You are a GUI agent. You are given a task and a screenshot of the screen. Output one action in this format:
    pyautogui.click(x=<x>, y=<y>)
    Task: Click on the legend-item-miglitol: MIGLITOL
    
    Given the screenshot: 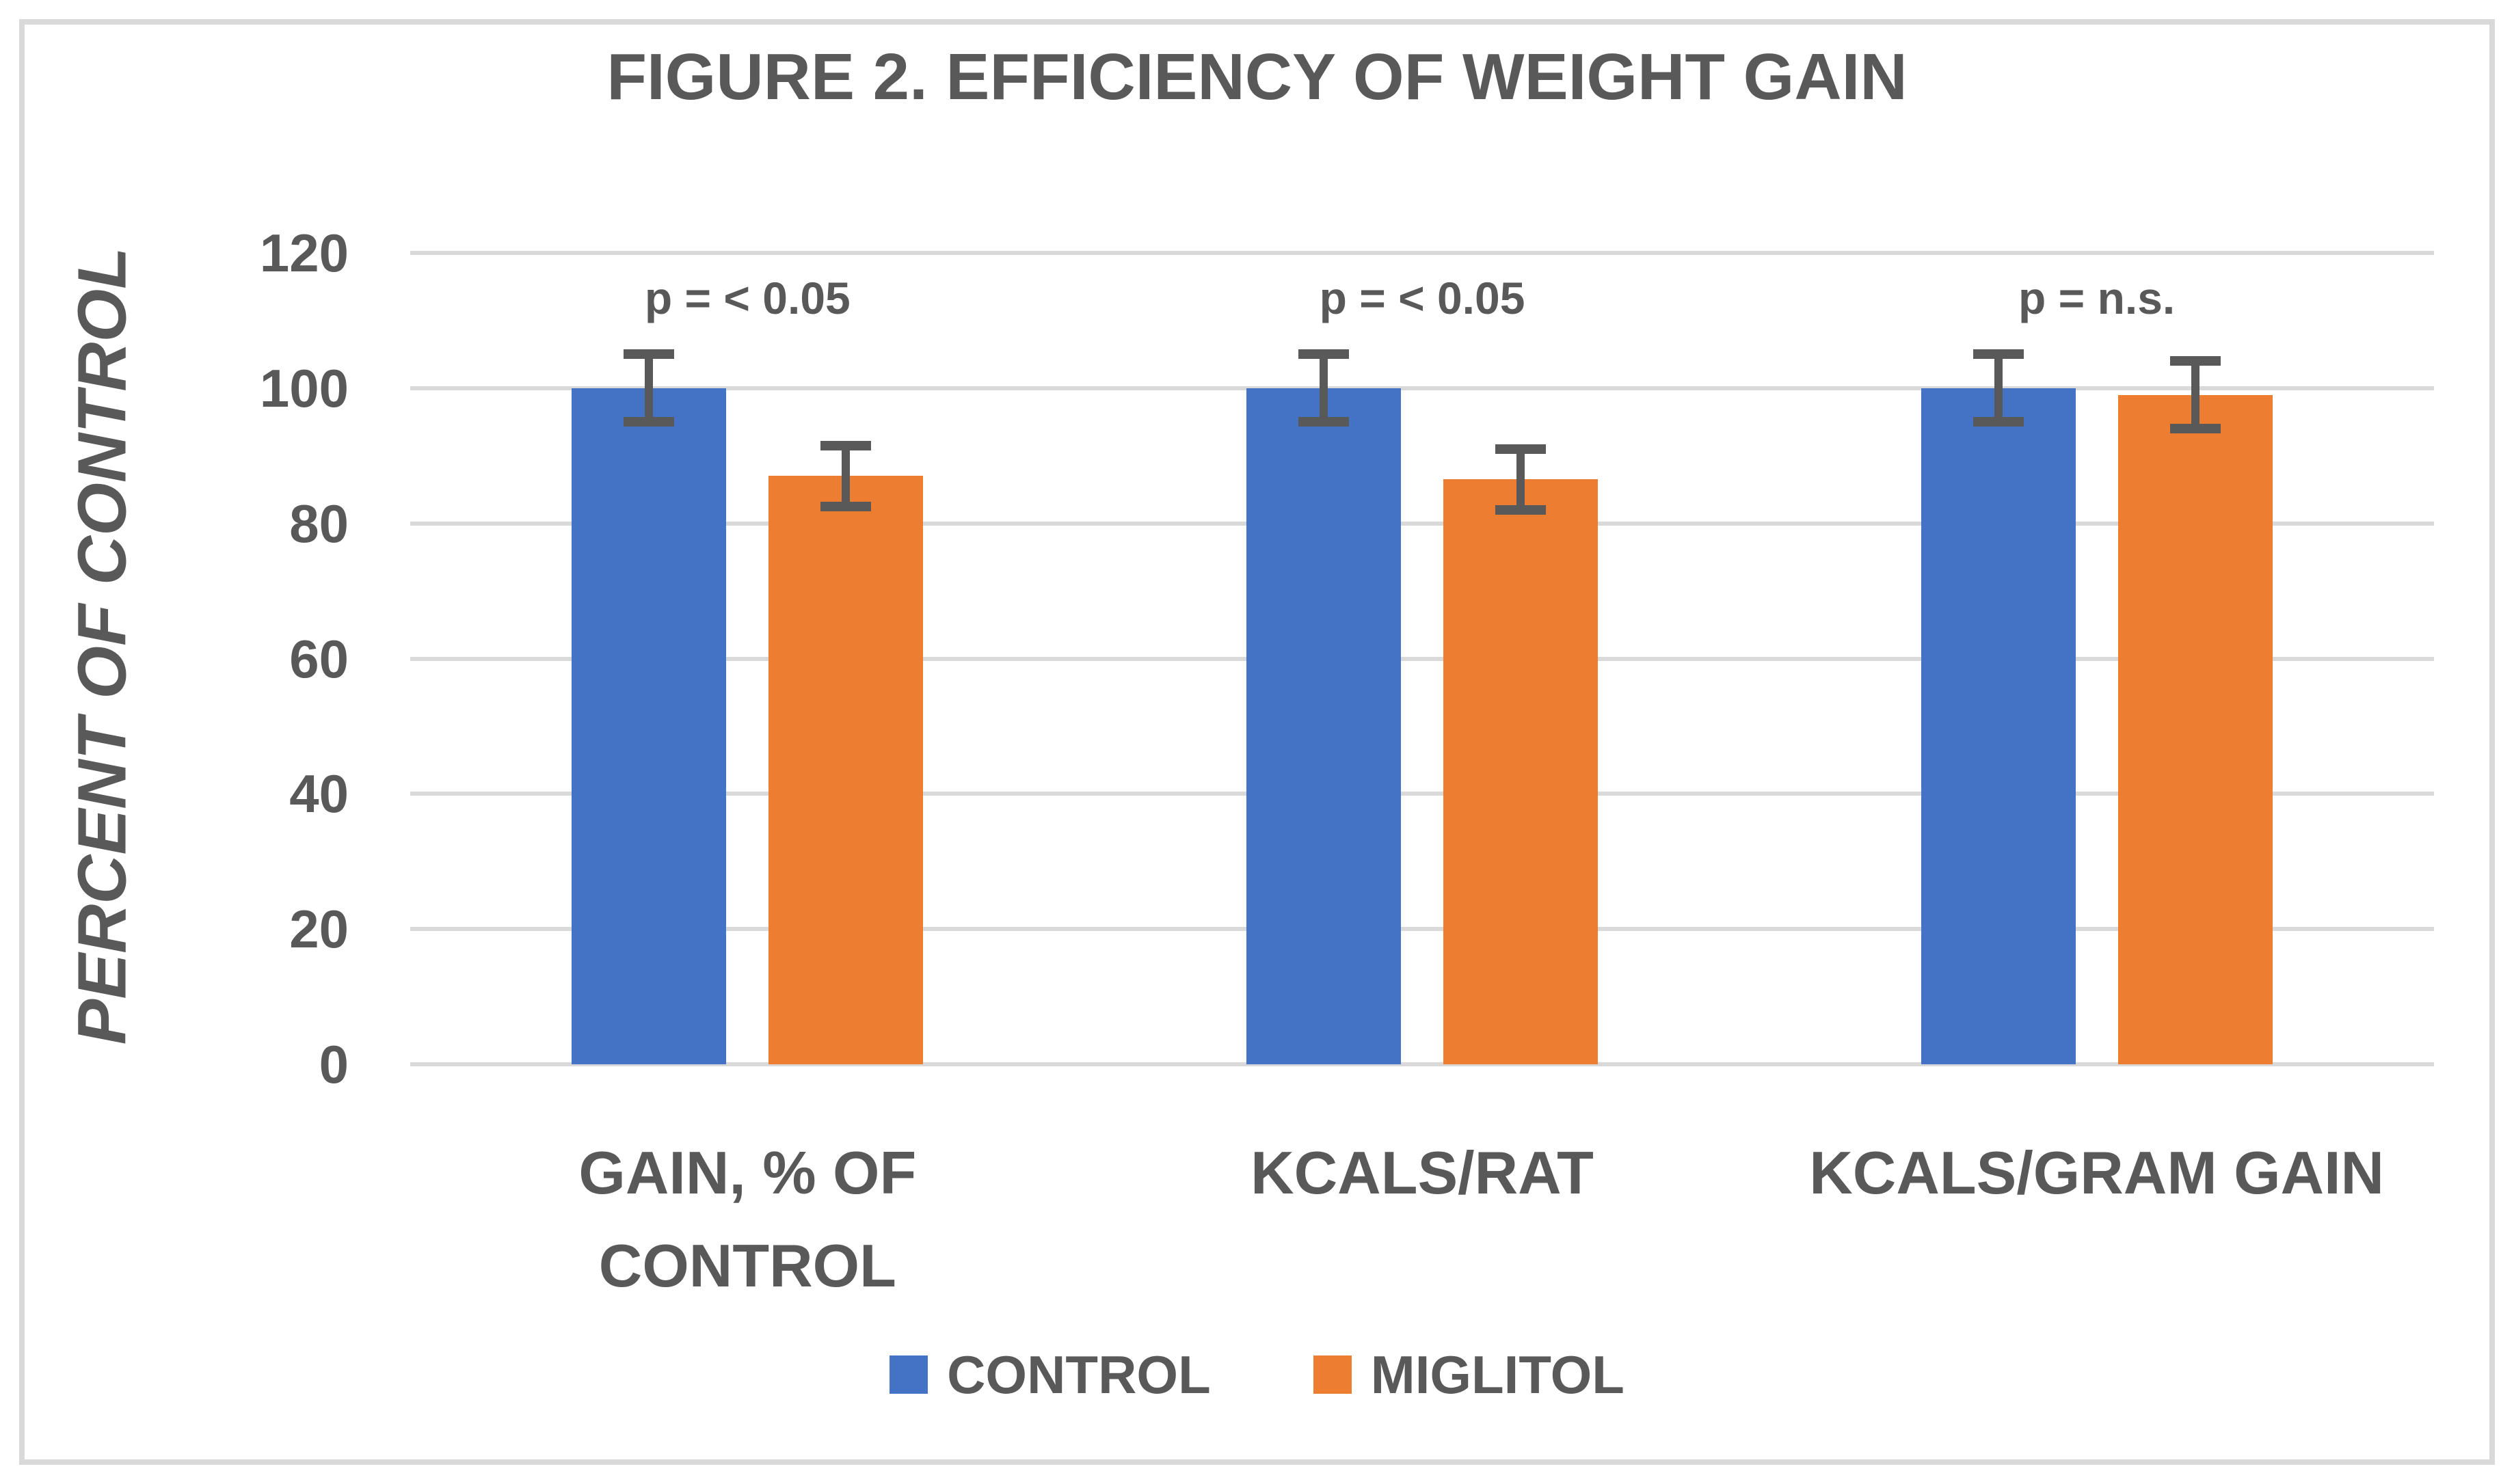 What is the action you would take?
    pyautogui.click(x=1468, y=1375)
    